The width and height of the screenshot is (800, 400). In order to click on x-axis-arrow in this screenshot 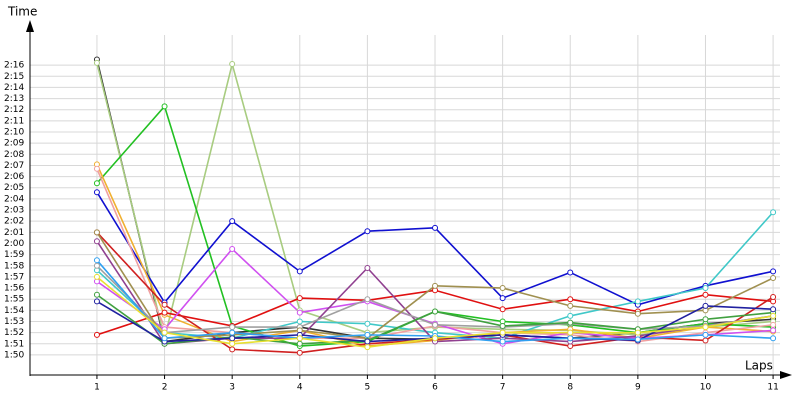, I will do `click(786, 375)`.